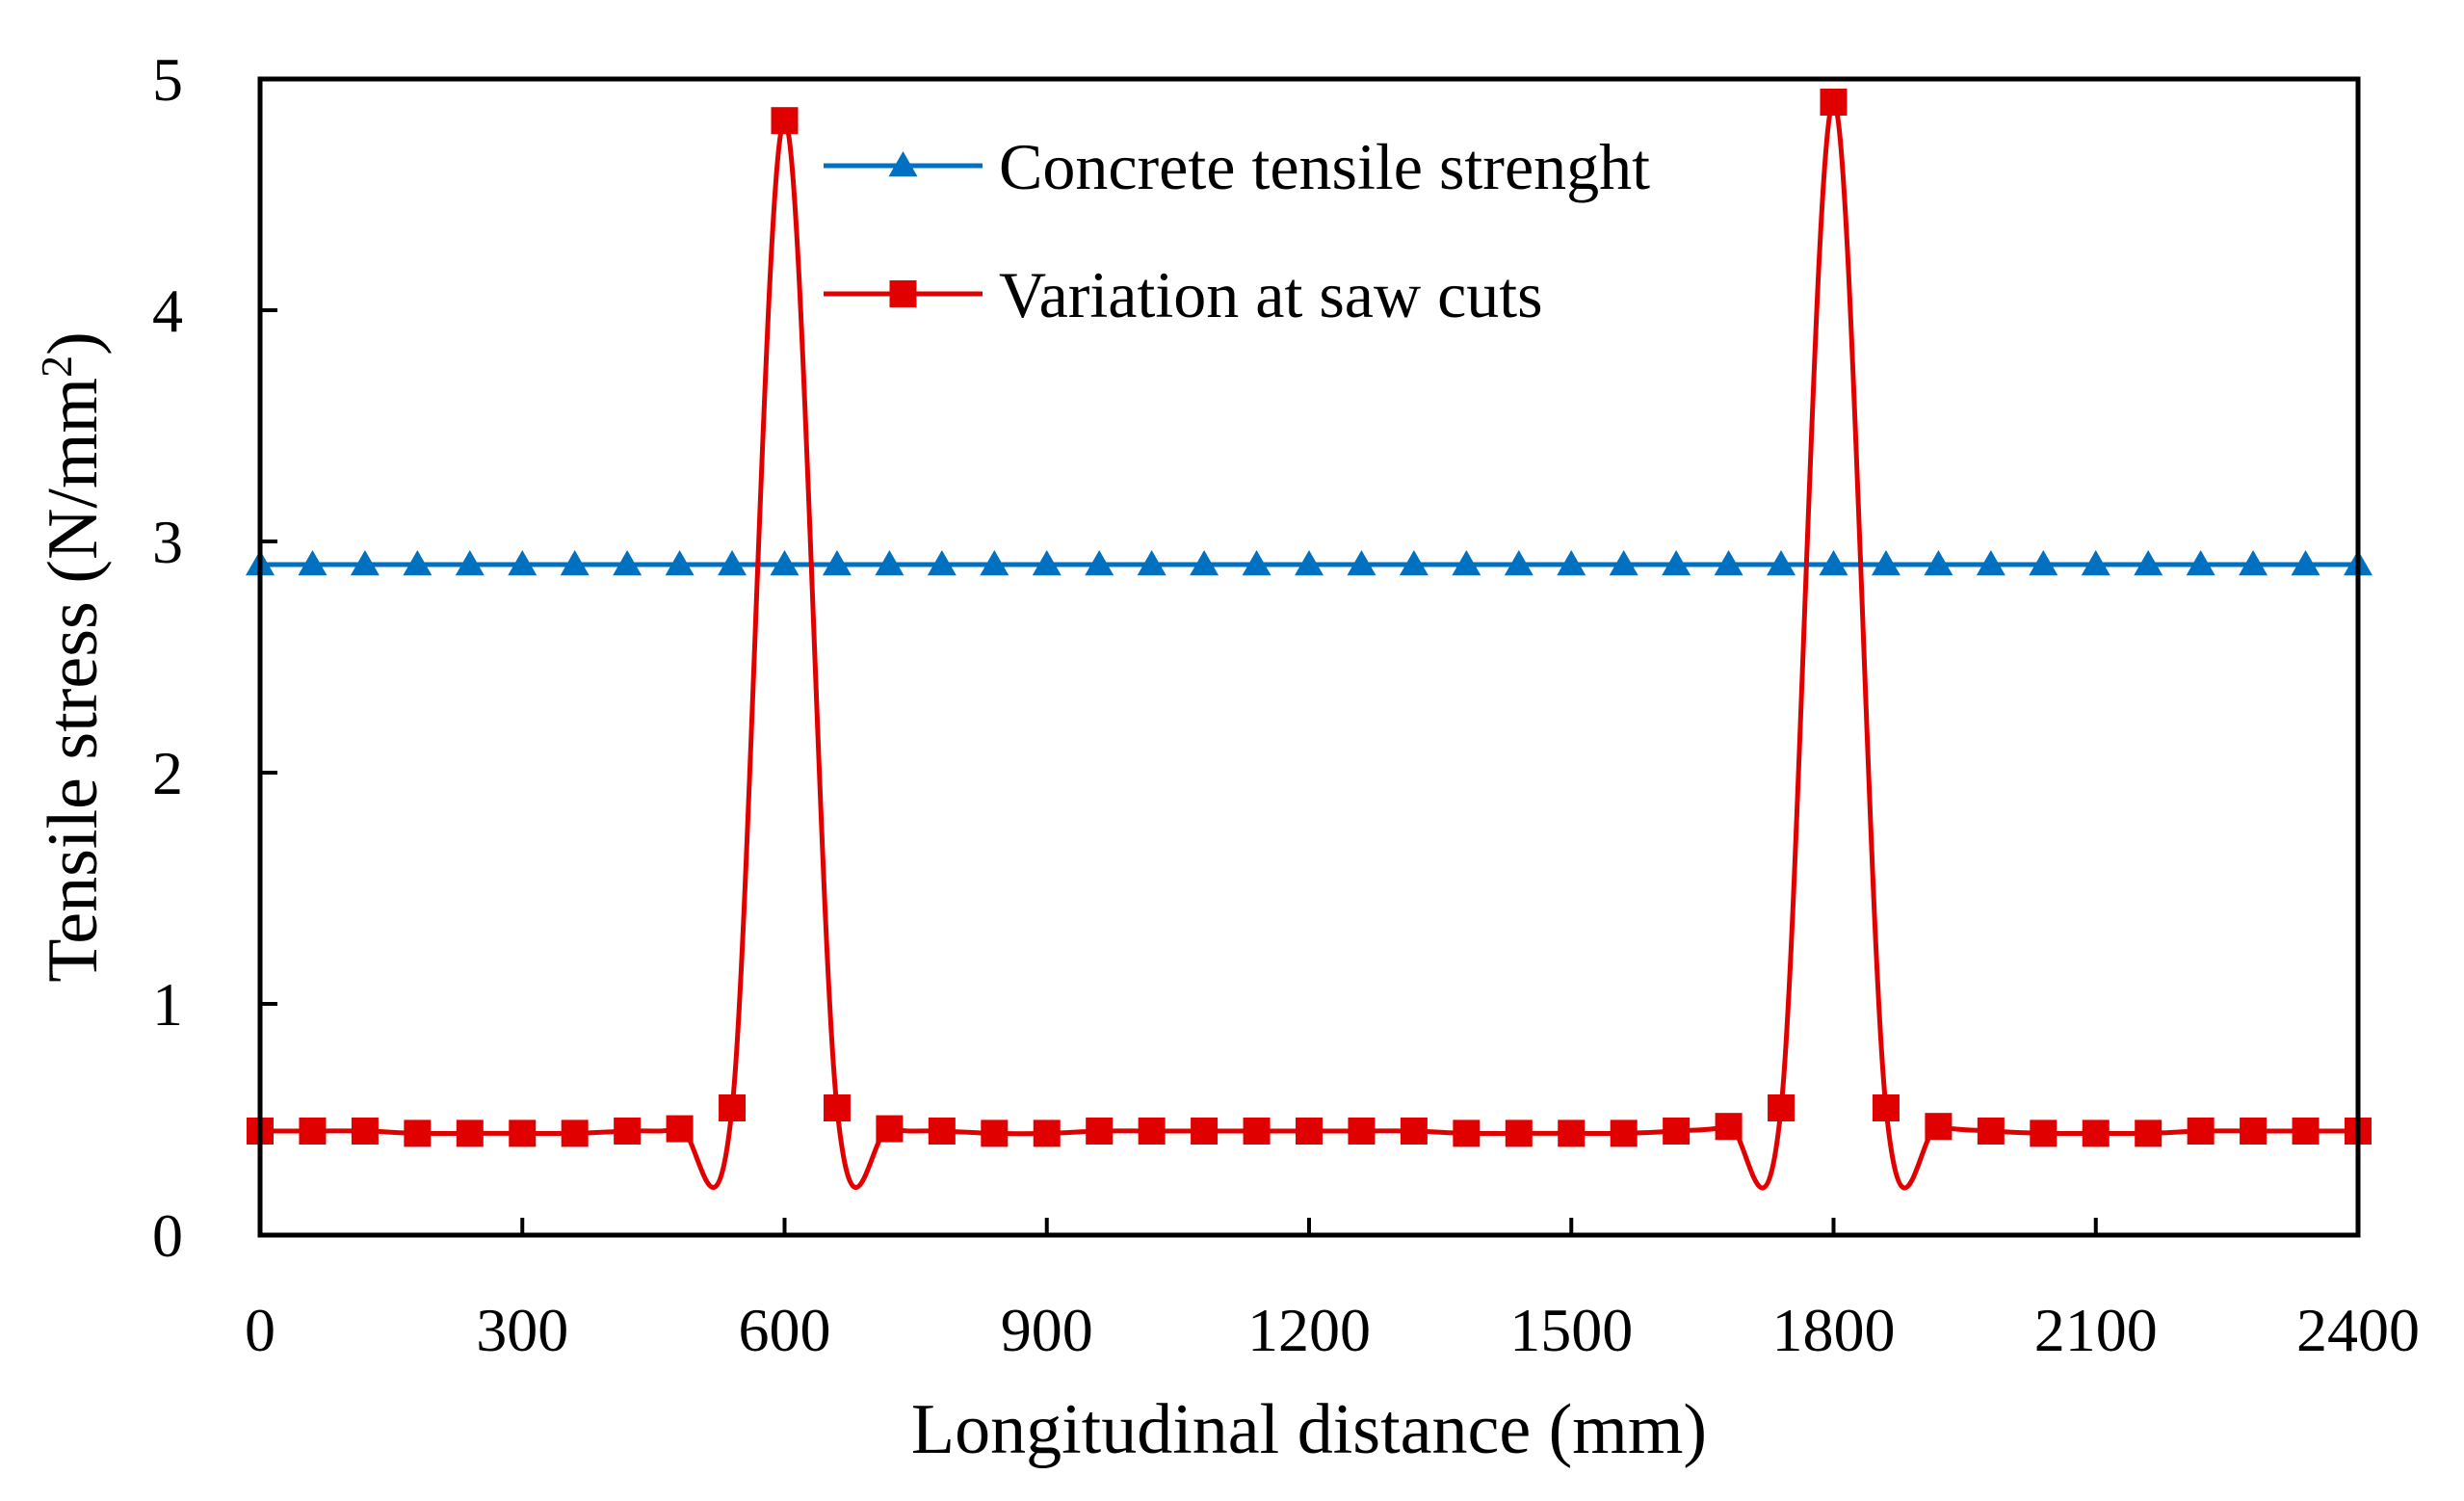 This screenshot has width=2464, height=1501. I want to click on x-tick-label: 0, so click(260, 1330).